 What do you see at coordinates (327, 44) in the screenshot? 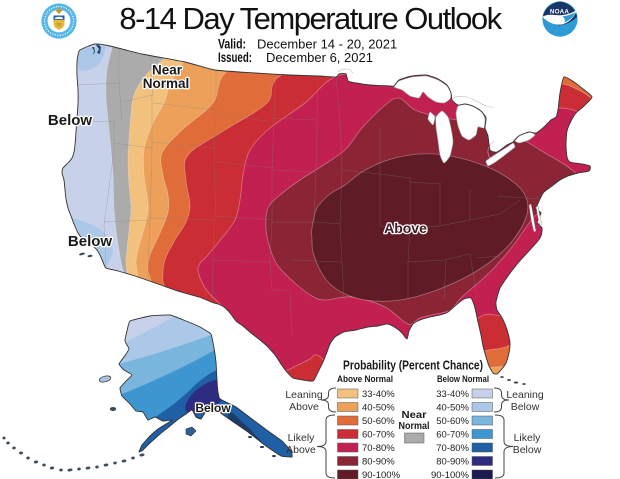
I see `svg-text: December 14 - 20, 2021` at bounding box center [327, 44].